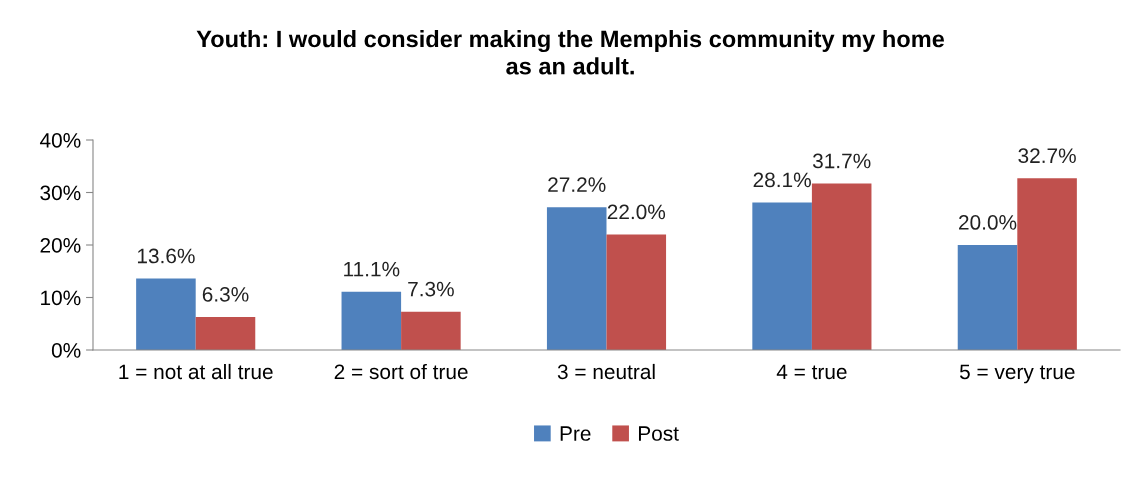 This screenshot has height=477, width=1141. Describe the element at coordinates (575, 433) in the screenshot. I see `legend-label: Pre` at that location.